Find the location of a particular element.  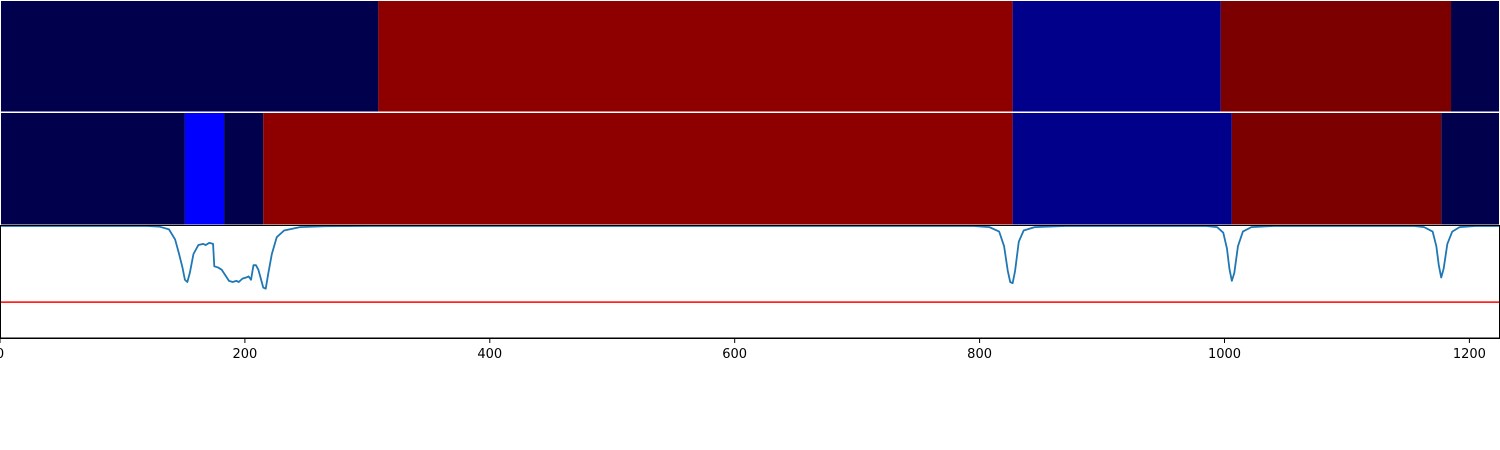

signal-line is located at coordinates (750, 257).